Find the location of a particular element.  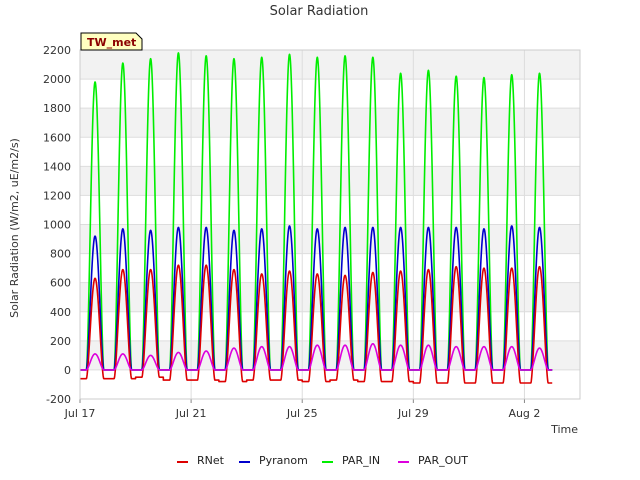

y-tick-label: 1600 is located at coordinates (57, 137).